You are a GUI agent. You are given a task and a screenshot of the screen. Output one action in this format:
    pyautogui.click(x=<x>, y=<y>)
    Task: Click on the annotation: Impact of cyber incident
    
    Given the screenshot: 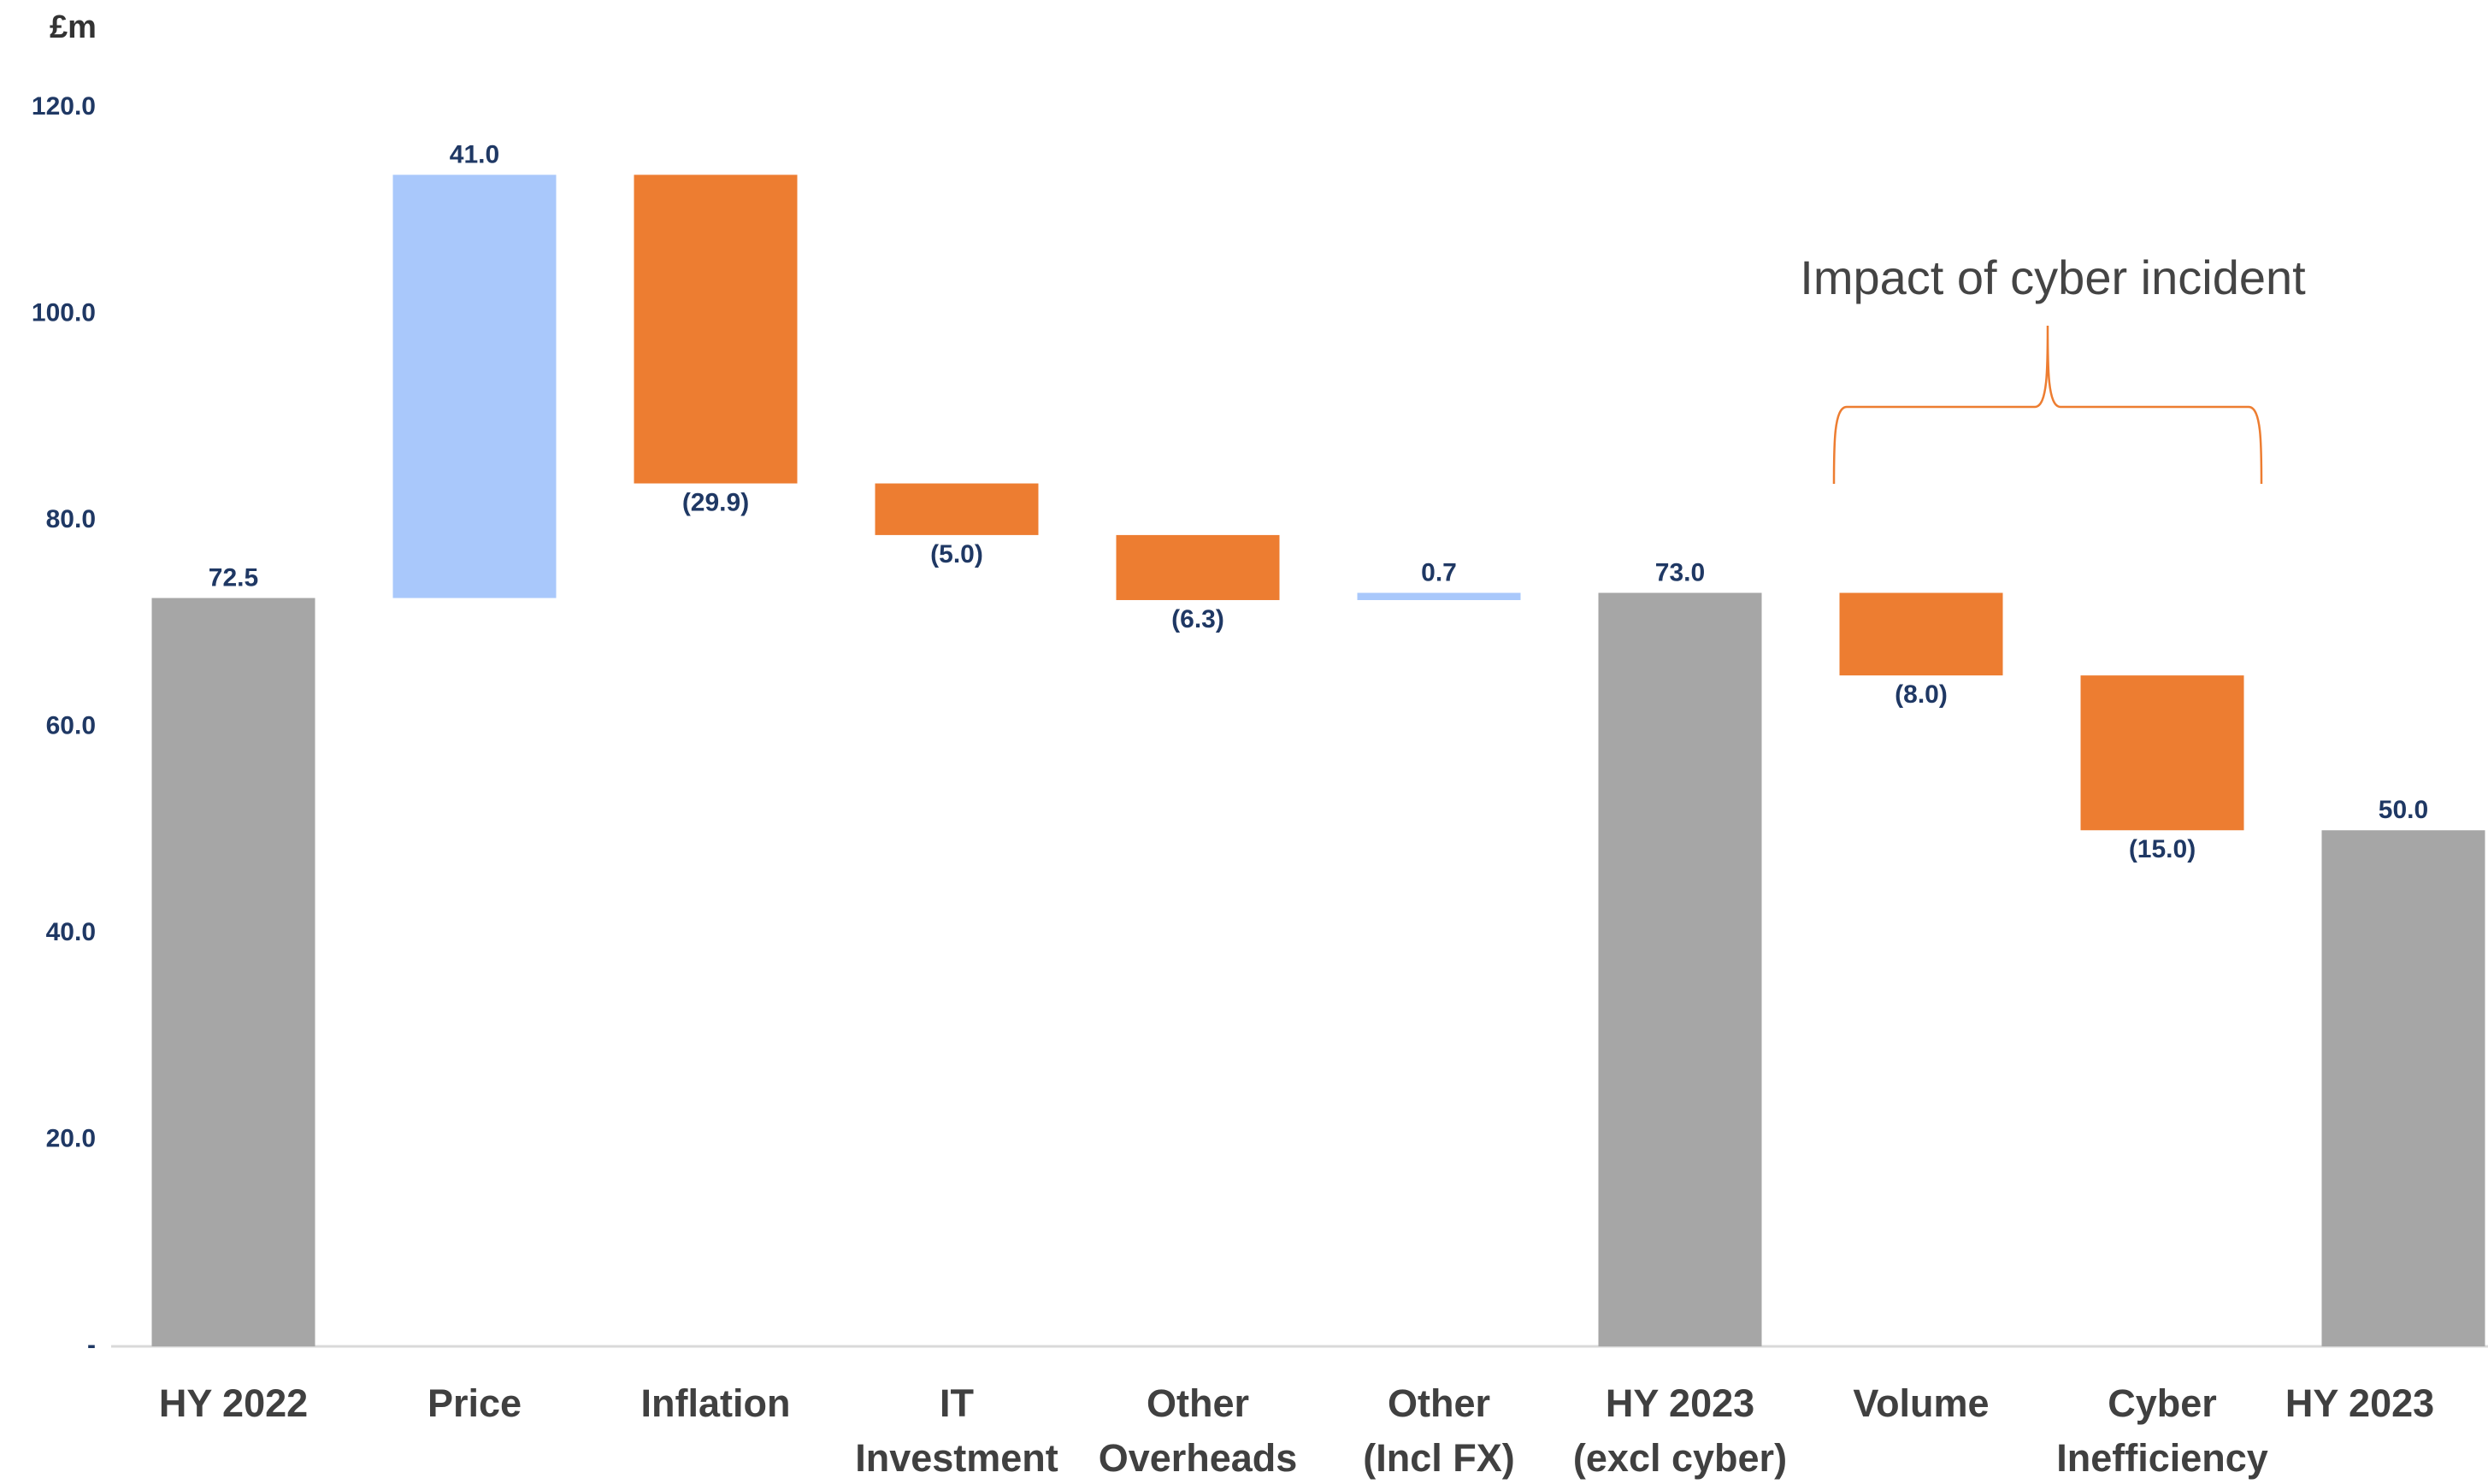 What is the action you would take?
    pyautogui.click(x=2053, y=277)
    